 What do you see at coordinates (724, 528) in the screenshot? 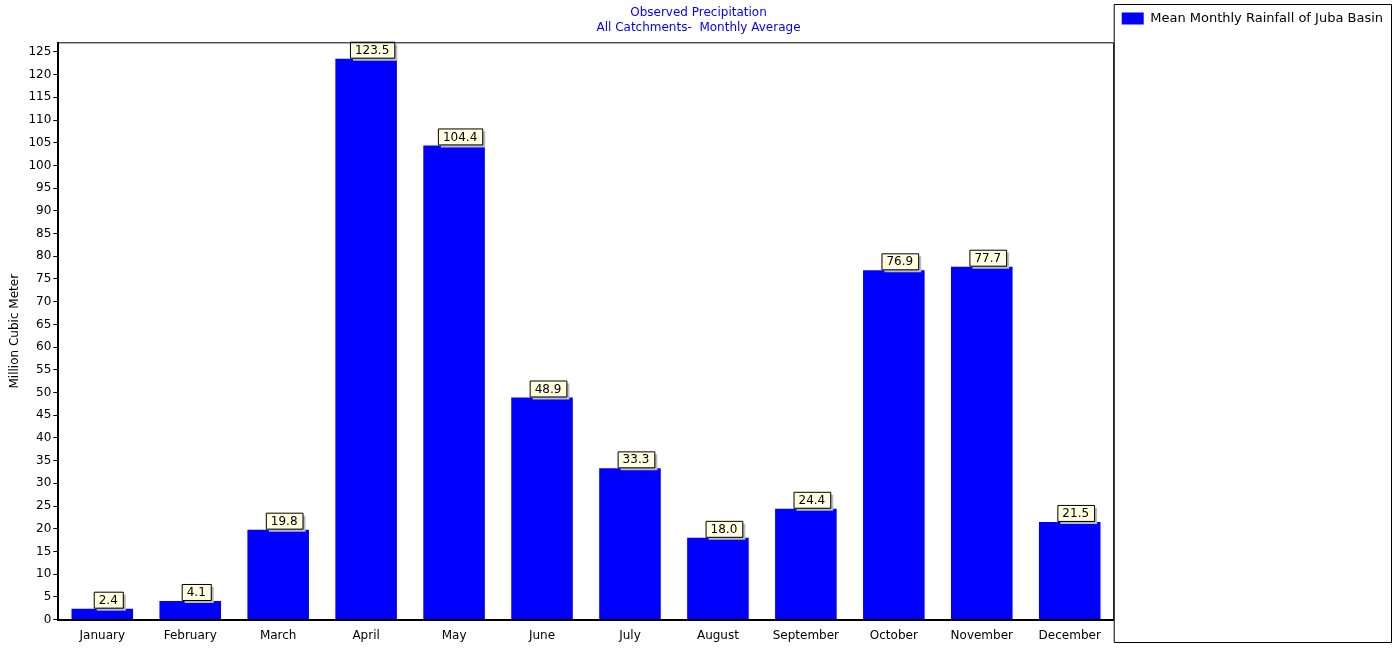
I see `text: 18.0` at bounding box center [724, 528].